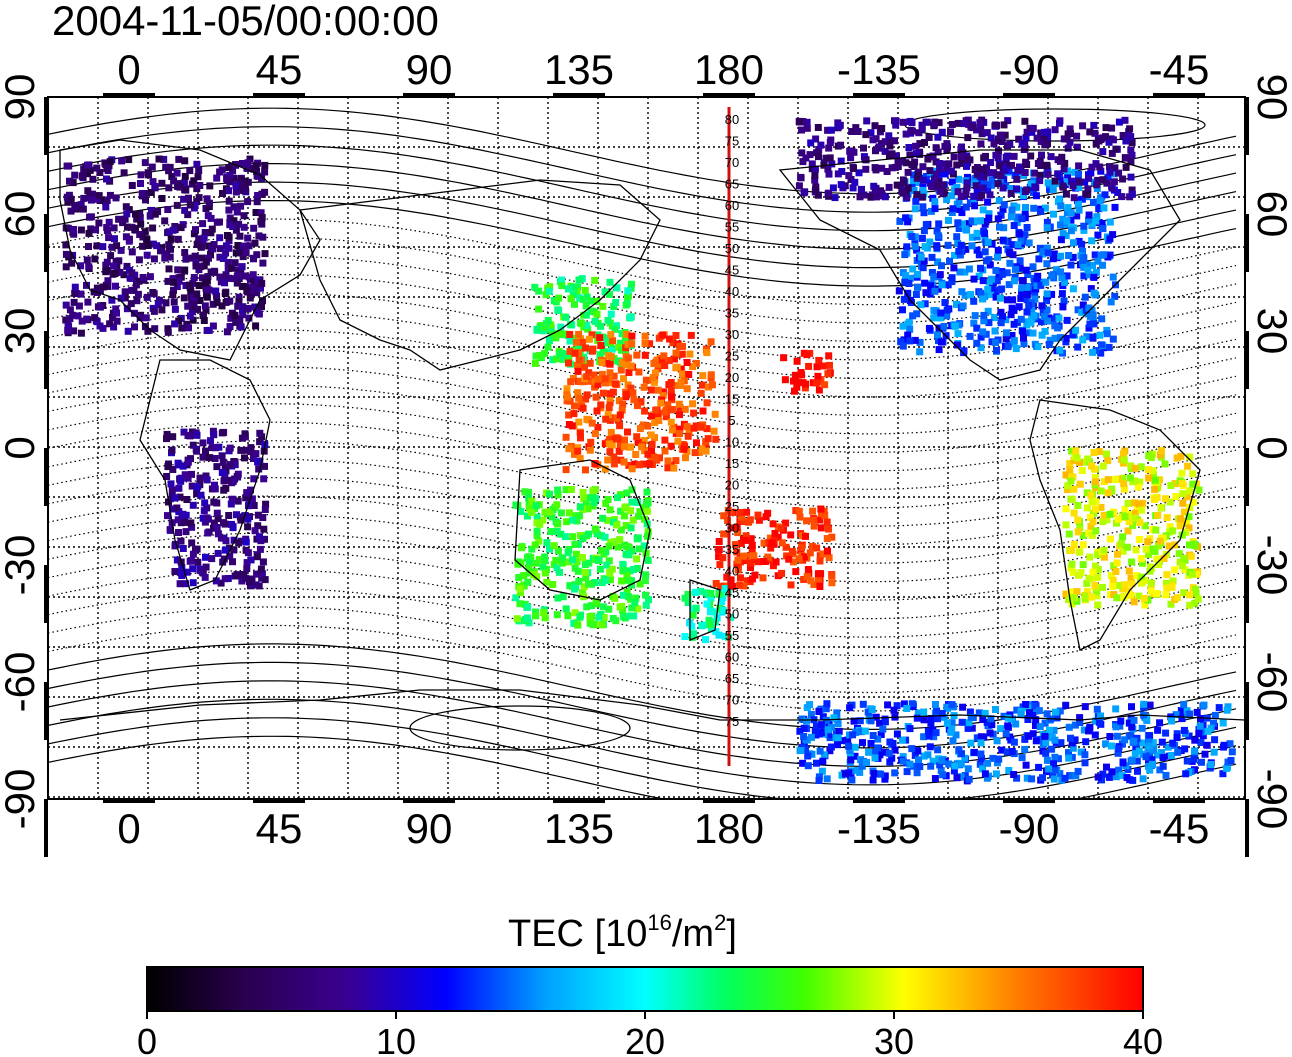  What do you see at coordinates (1247, 711) in the screenshot?
I see `right-tick-bar` at bounding box center [1247, 711].